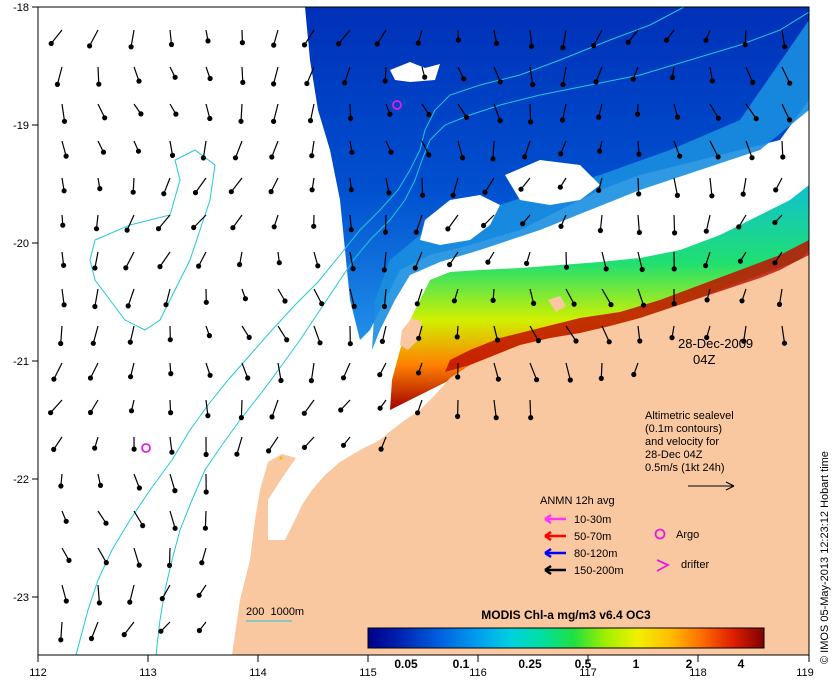 The image size is (840, 680). I want to click on colorbar-tick-label: 0.05, so click(406, 664).